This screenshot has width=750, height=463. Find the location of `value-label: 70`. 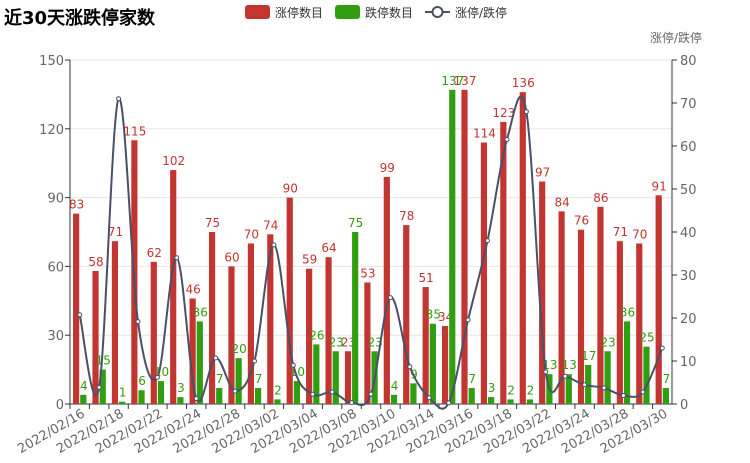

value-label: 70 is located at coordinates (639, 234).